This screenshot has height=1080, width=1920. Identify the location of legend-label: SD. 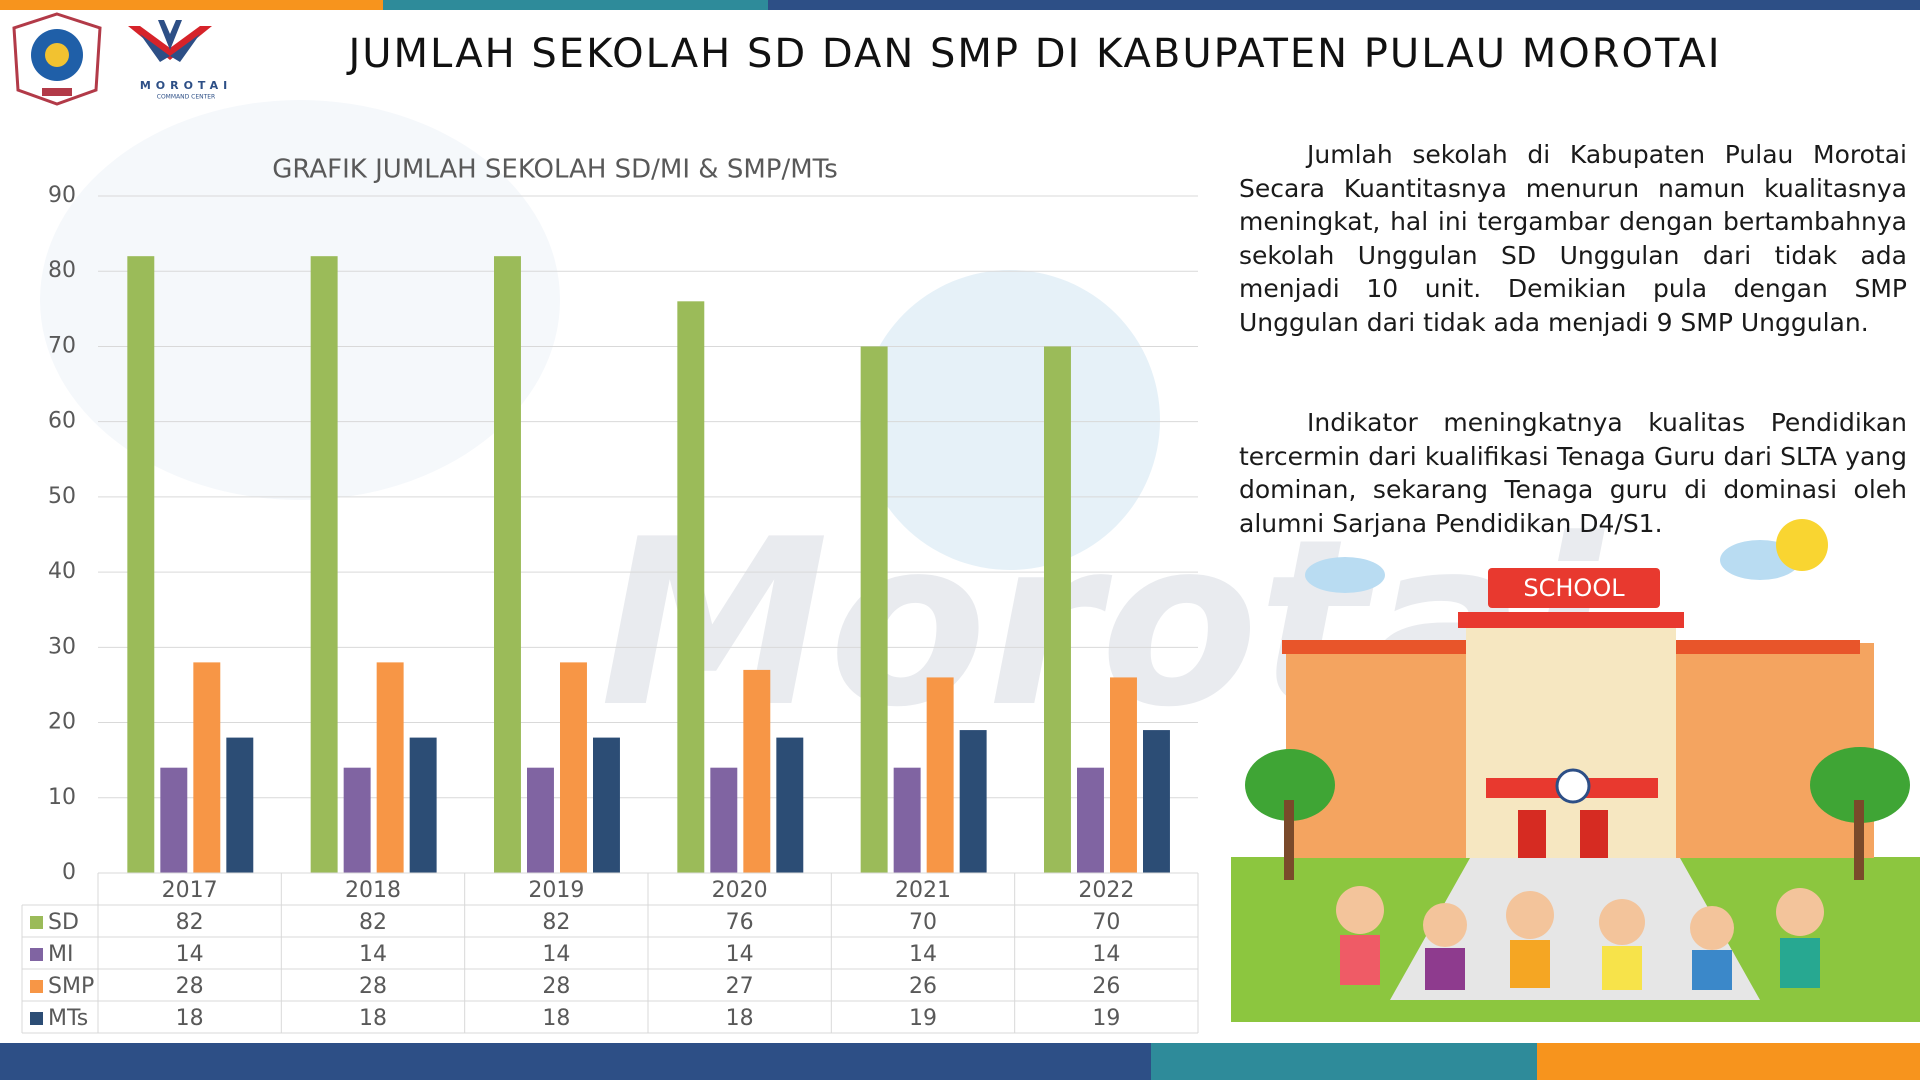
(63, 922).